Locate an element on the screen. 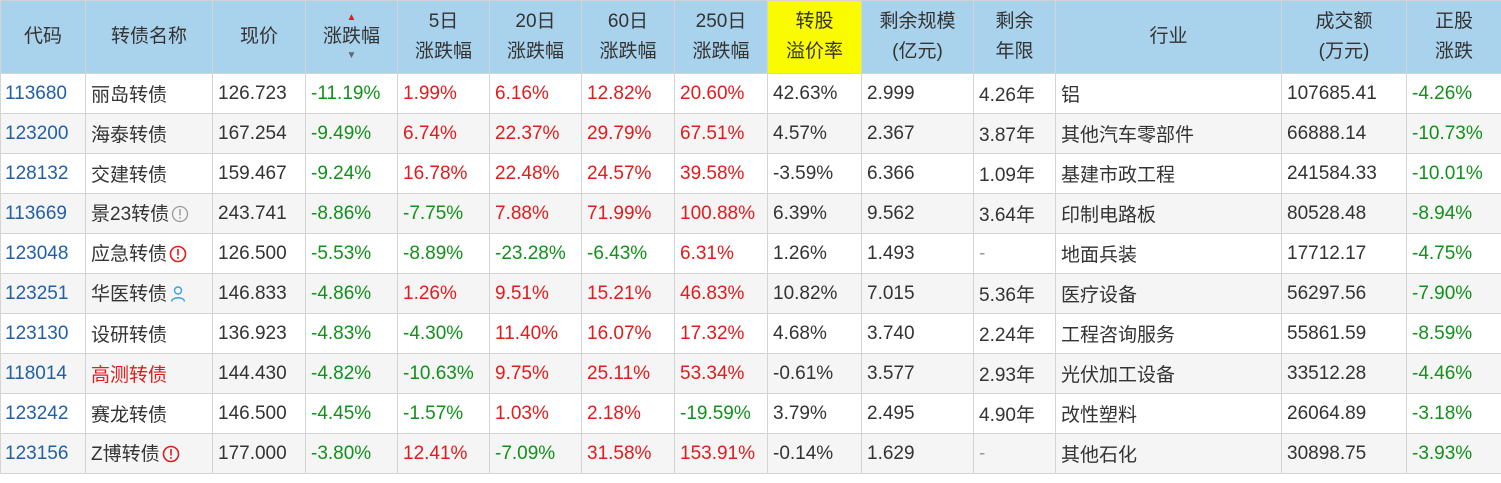 Image resolution: width=1501 pixels, height=483 pixels. sort-desc-icon: ▼ is located at coordinates (351, 55).